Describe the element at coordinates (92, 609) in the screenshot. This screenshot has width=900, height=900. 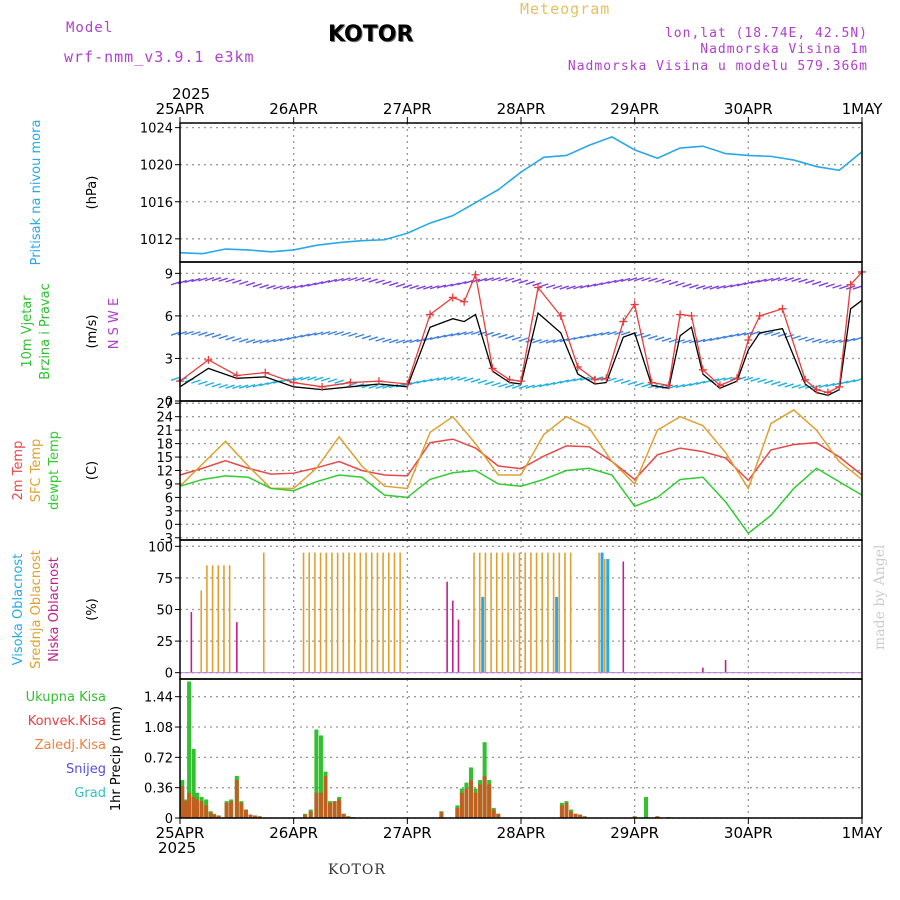
I see `y-unit-label: (%)` at that location.